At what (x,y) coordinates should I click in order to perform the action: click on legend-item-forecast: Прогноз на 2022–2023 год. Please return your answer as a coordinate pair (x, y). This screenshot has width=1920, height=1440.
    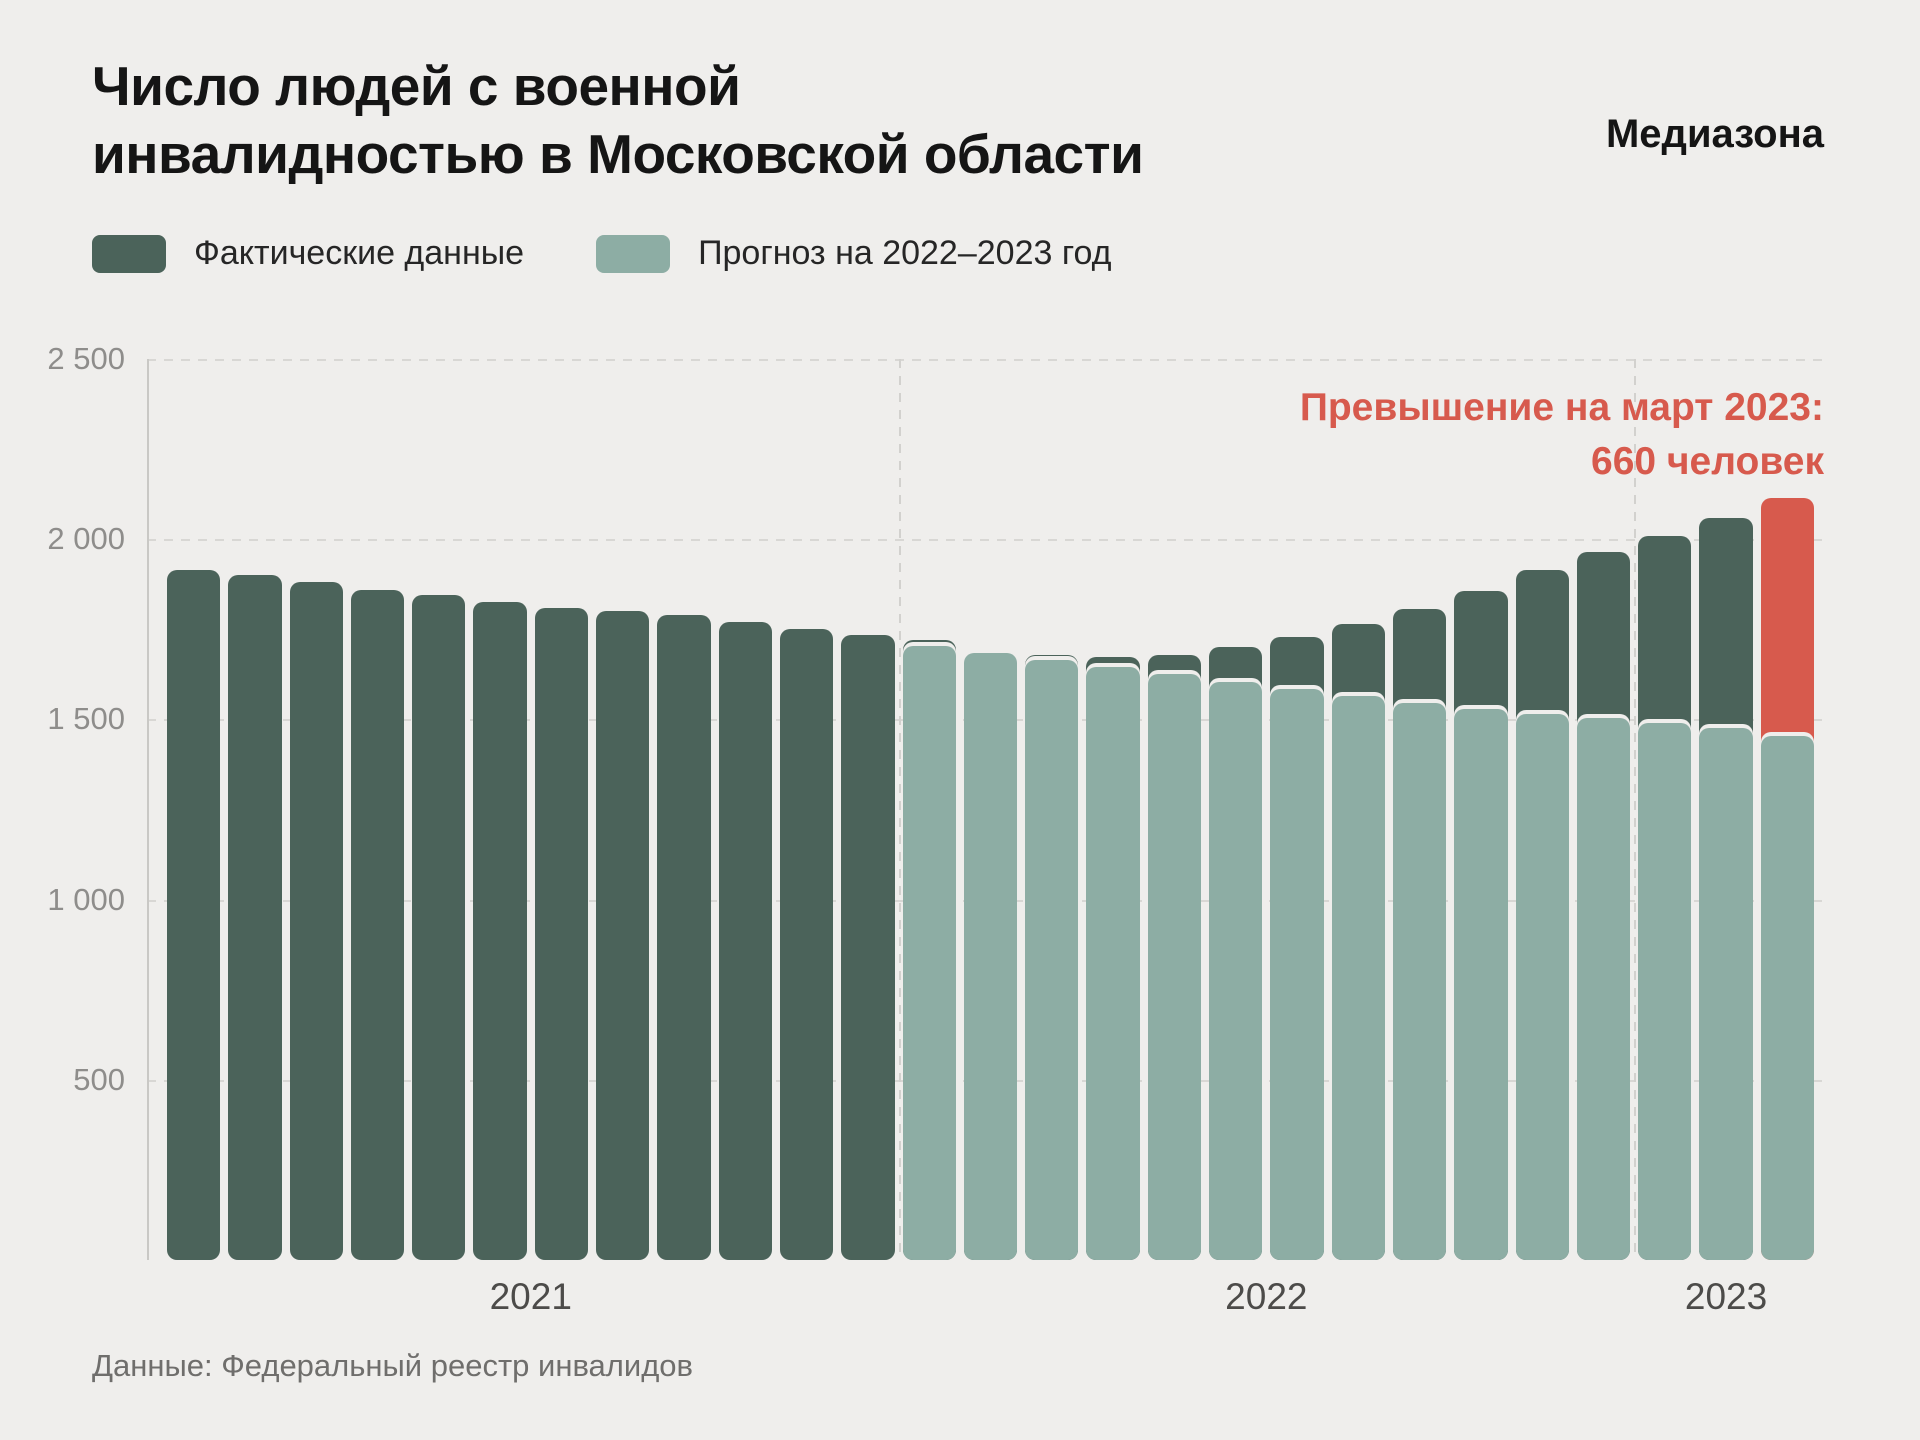
    Looking at the image, I should click on (854, 253).